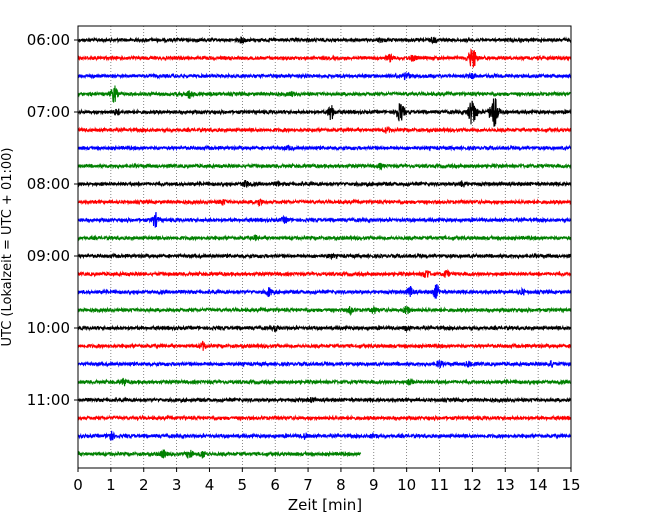 This screenshot has height=520, width=650. What do you see at coordinates (341, 485) in the screenshot?
I see `x-tick-label: 8` at bounding box center [341, 485].